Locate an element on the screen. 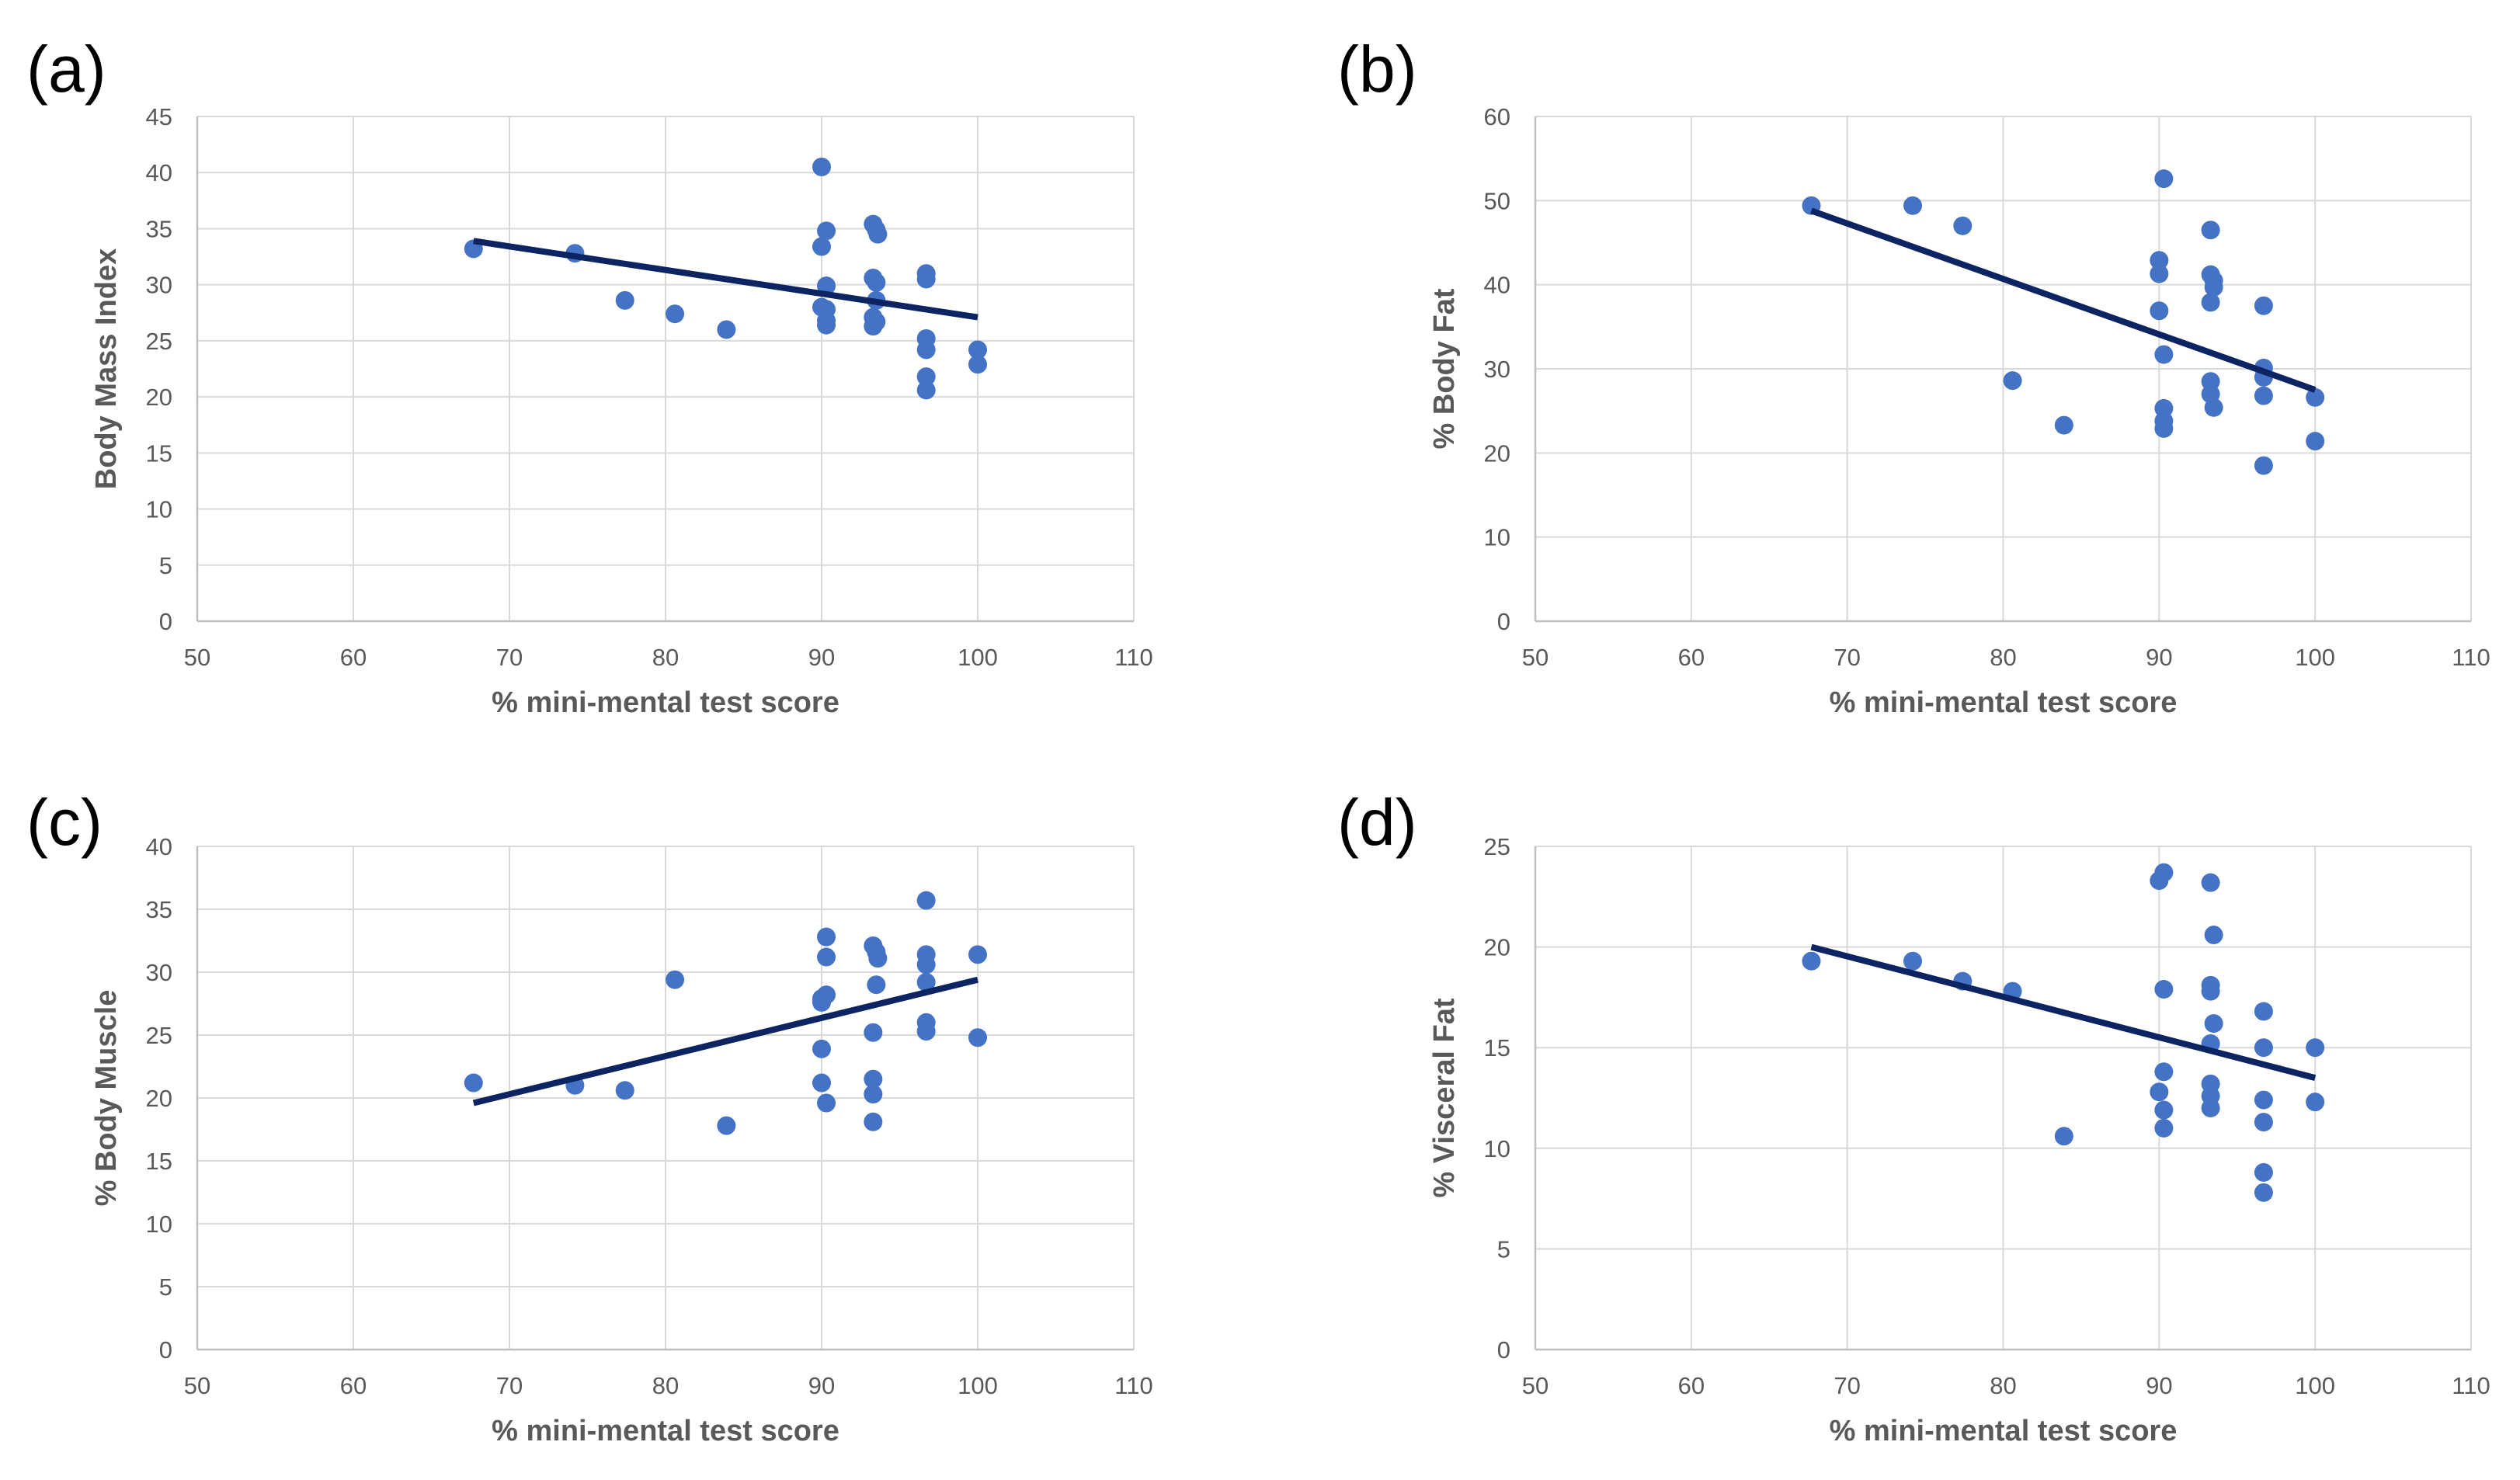  panel-label: (c) is located at coordinates (64, 822).